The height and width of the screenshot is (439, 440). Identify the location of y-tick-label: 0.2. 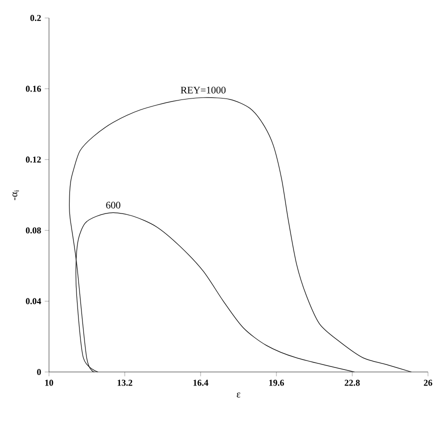
(35, 18).